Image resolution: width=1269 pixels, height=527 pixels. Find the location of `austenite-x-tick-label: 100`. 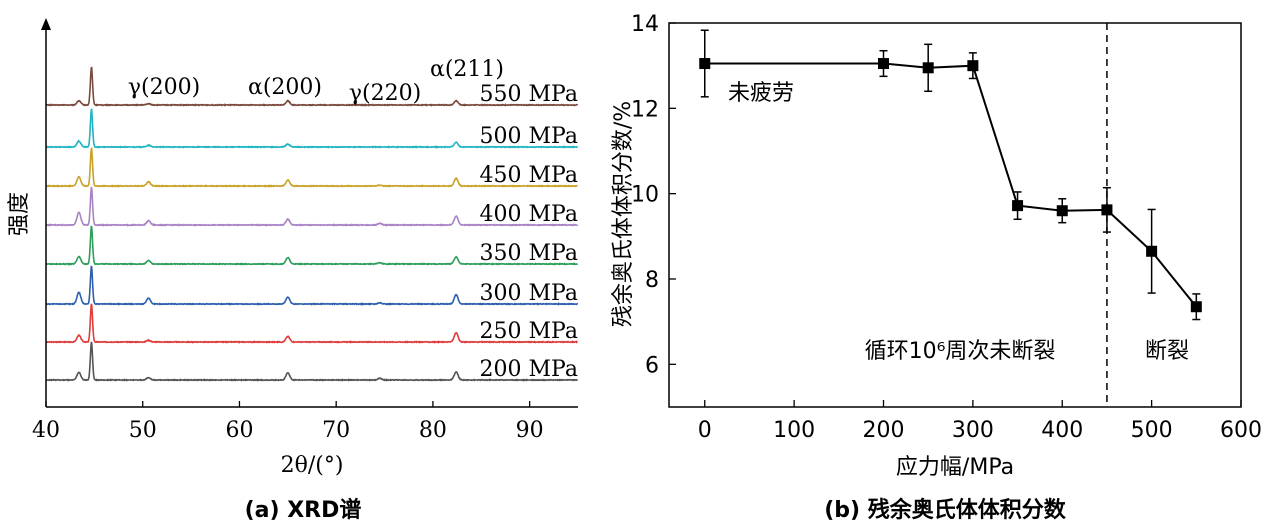

austenite-x-tick-label: 100 is located at coordinates (794, 430).